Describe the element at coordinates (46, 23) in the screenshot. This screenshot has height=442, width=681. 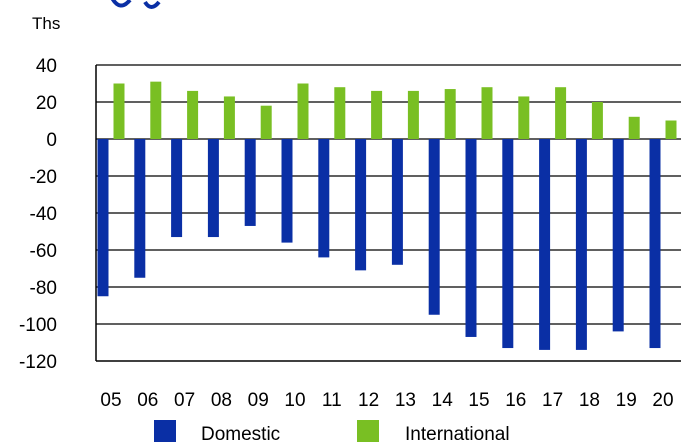
I see `y-unit-label: Ths` at that location.